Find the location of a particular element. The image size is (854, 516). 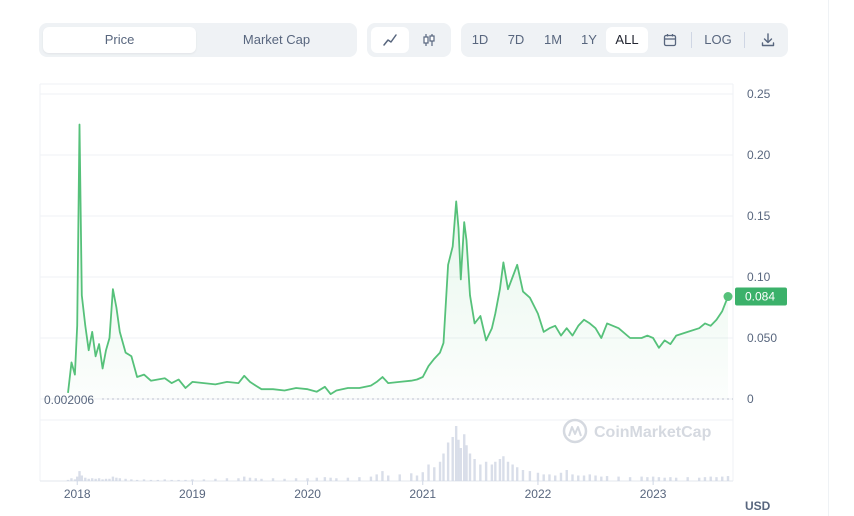

coinmarketcap-logo-icon is located at coordinates (575, 431).